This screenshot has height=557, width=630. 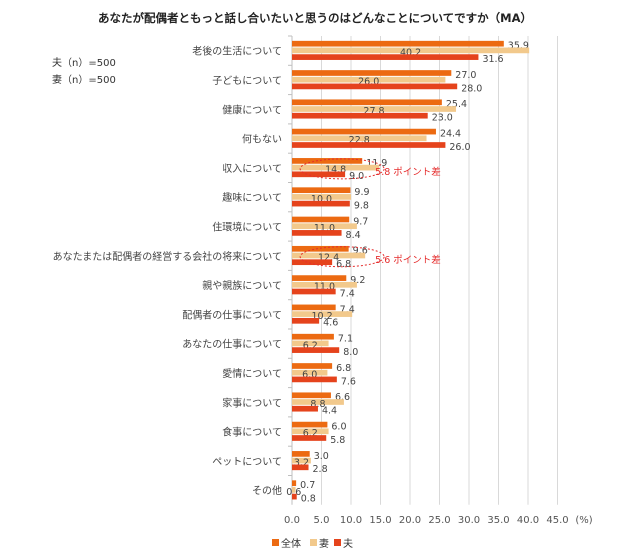 I want to click on x-tick-label: 5.0, so click(x=322, y=520).